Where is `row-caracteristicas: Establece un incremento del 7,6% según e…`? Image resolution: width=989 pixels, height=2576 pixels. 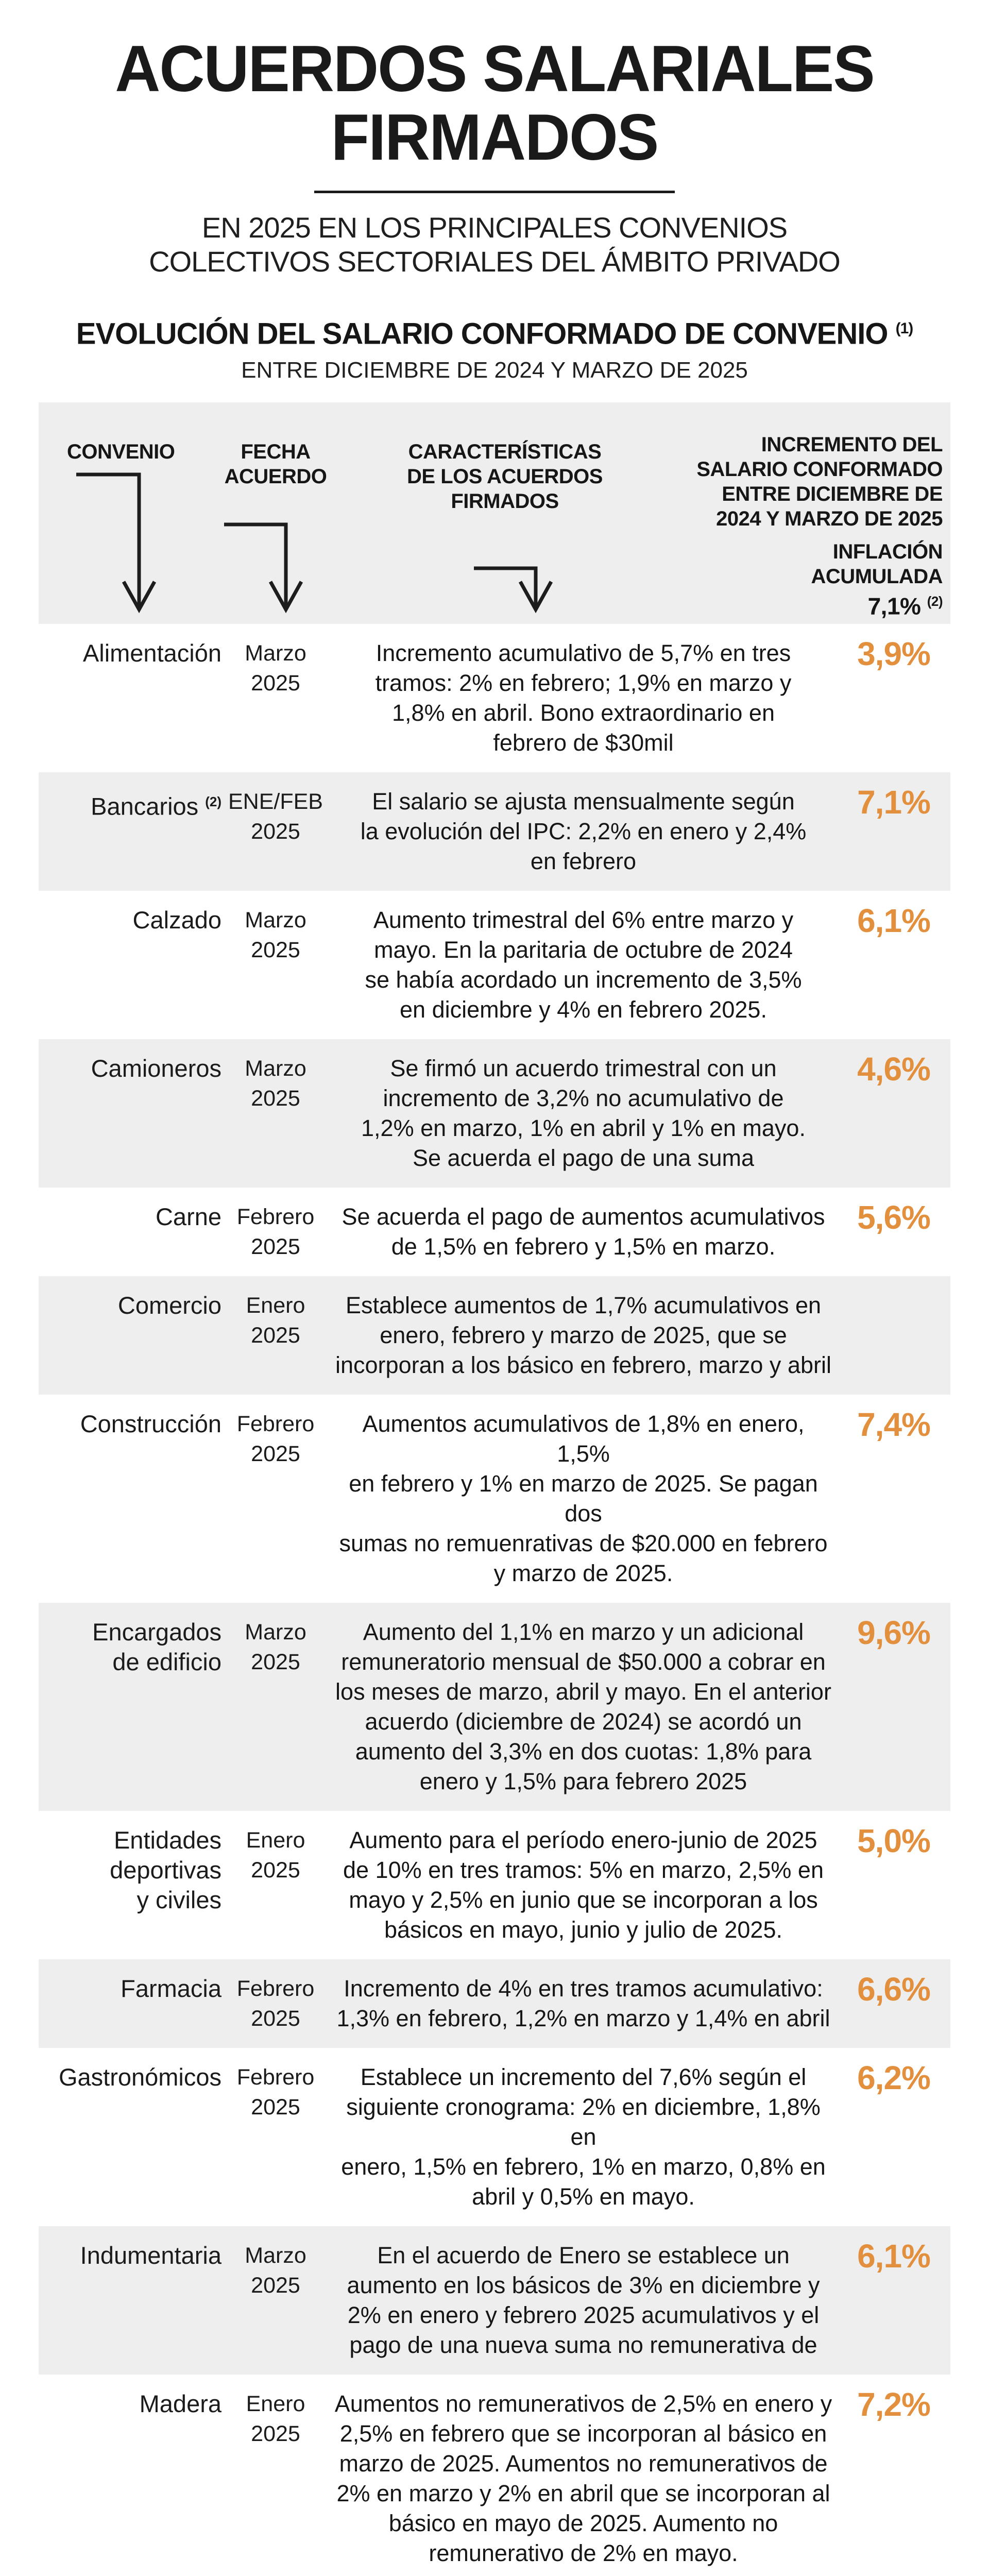 row-caracteristicas: Establece un incremento del 7,6% según e… is located at coordinates (583, 2137).